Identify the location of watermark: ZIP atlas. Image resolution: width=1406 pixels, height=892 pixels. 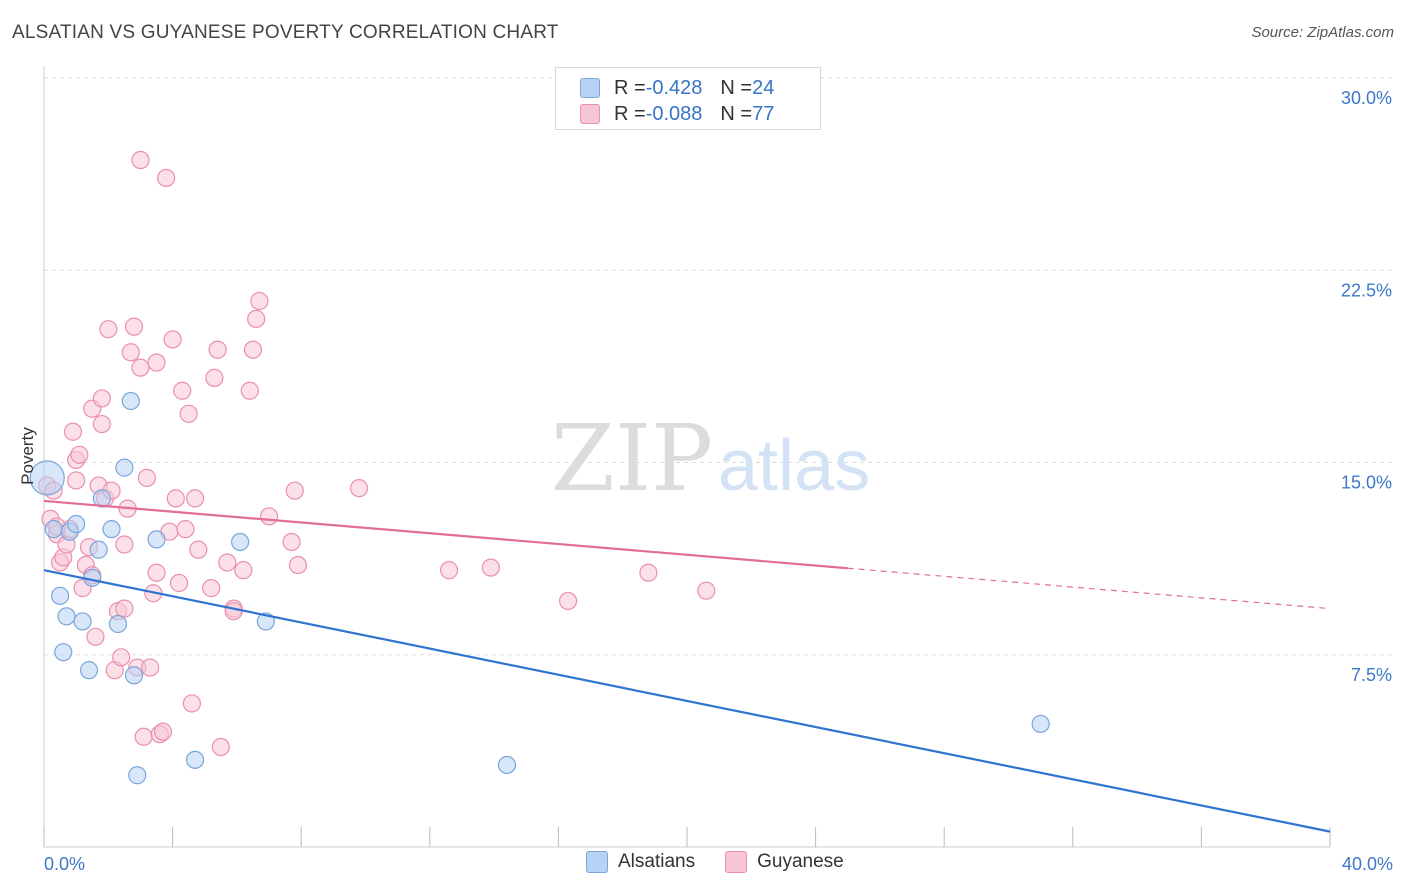
(710, 458).